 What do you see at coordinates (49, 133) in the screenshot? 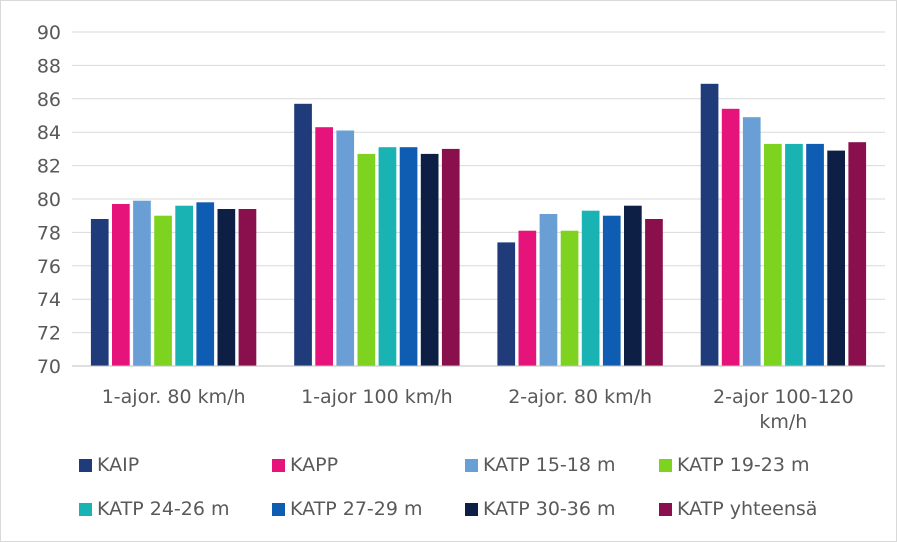
I see `y-tick-label-84: 84` at bounding box center [49, 133].